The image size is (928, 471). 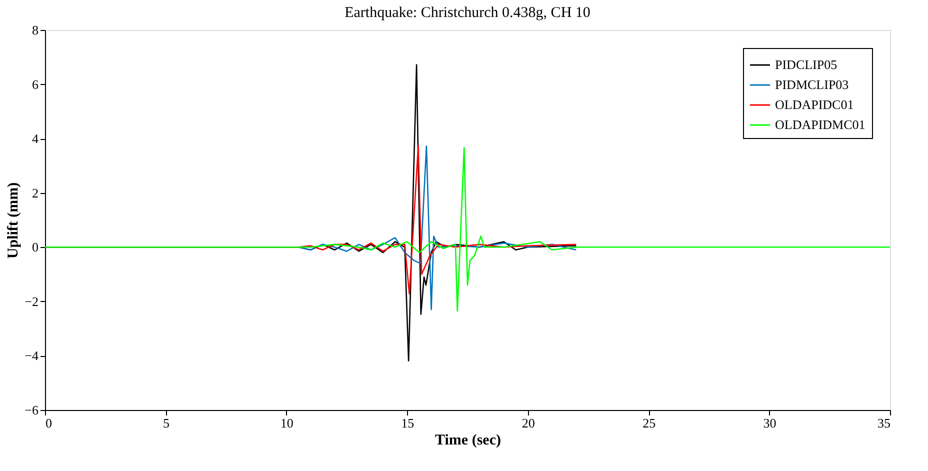 I want to click on y-tick-label: 2, so click(x=35, y=192).